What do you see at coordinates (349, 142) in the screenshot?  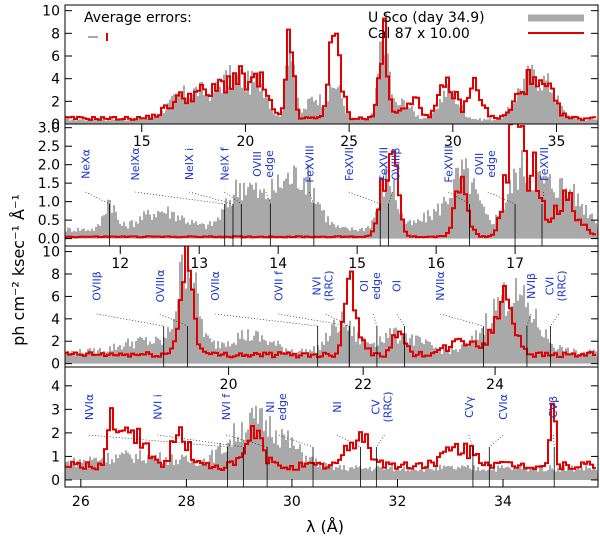 I see `panel-1-toptick-label-2: 25` at bounding box center [349, 142].